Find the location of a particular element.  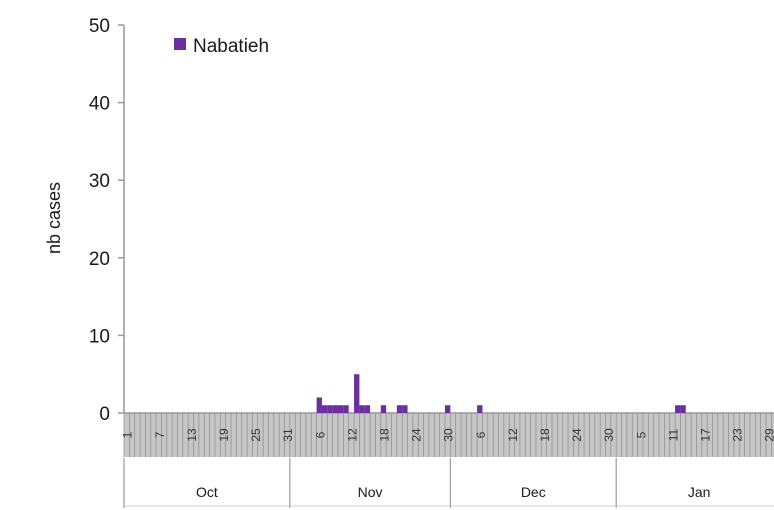

y-tick-label: 50 is located at coordinates (99, 26).